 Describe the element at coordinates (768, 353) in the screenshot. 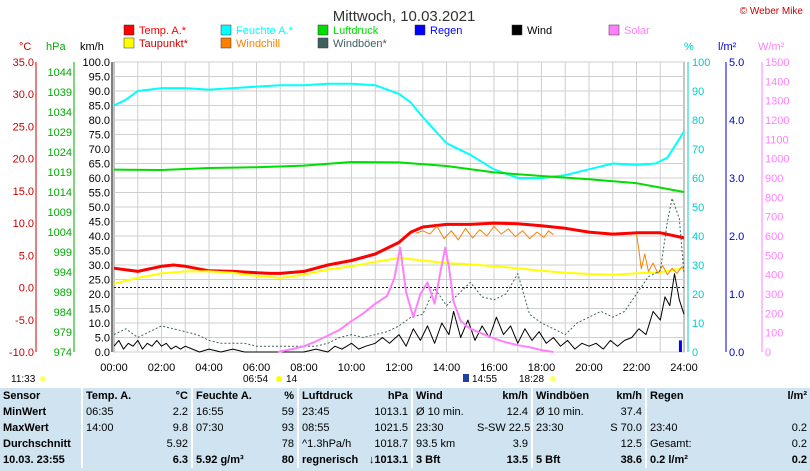

I see `solar-tick: 0` at that location.